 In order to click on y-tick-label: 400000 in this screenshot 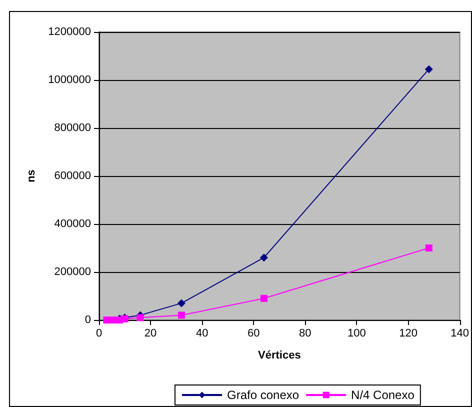, I will do `click(72, 224)`.